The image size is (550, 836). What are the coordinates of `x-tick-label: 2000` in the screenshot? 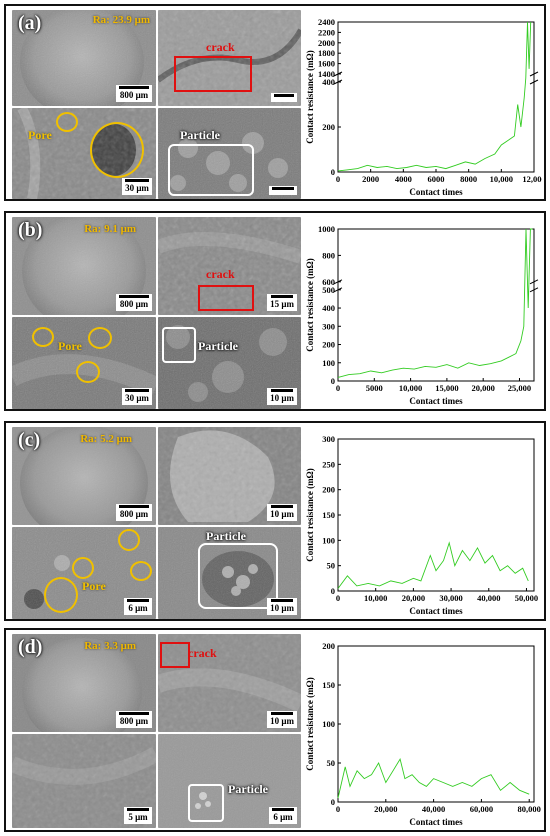 It's located at (370, 179).